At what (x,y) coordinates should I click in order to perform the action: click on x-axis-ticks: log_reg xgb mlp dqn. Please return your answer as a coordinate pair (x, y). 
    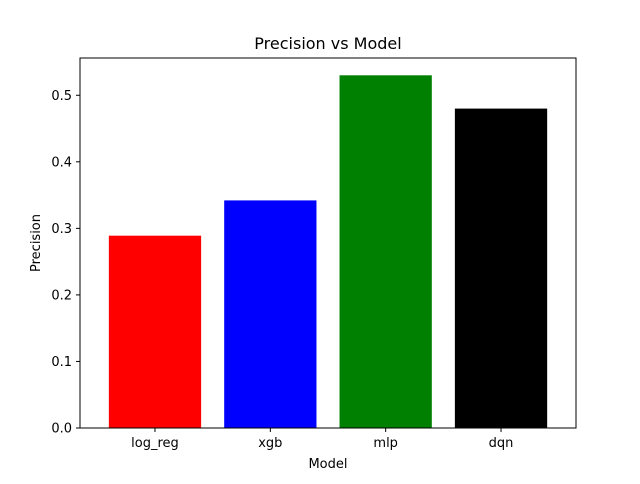
    Looking at the image, I should click on (322, 439).